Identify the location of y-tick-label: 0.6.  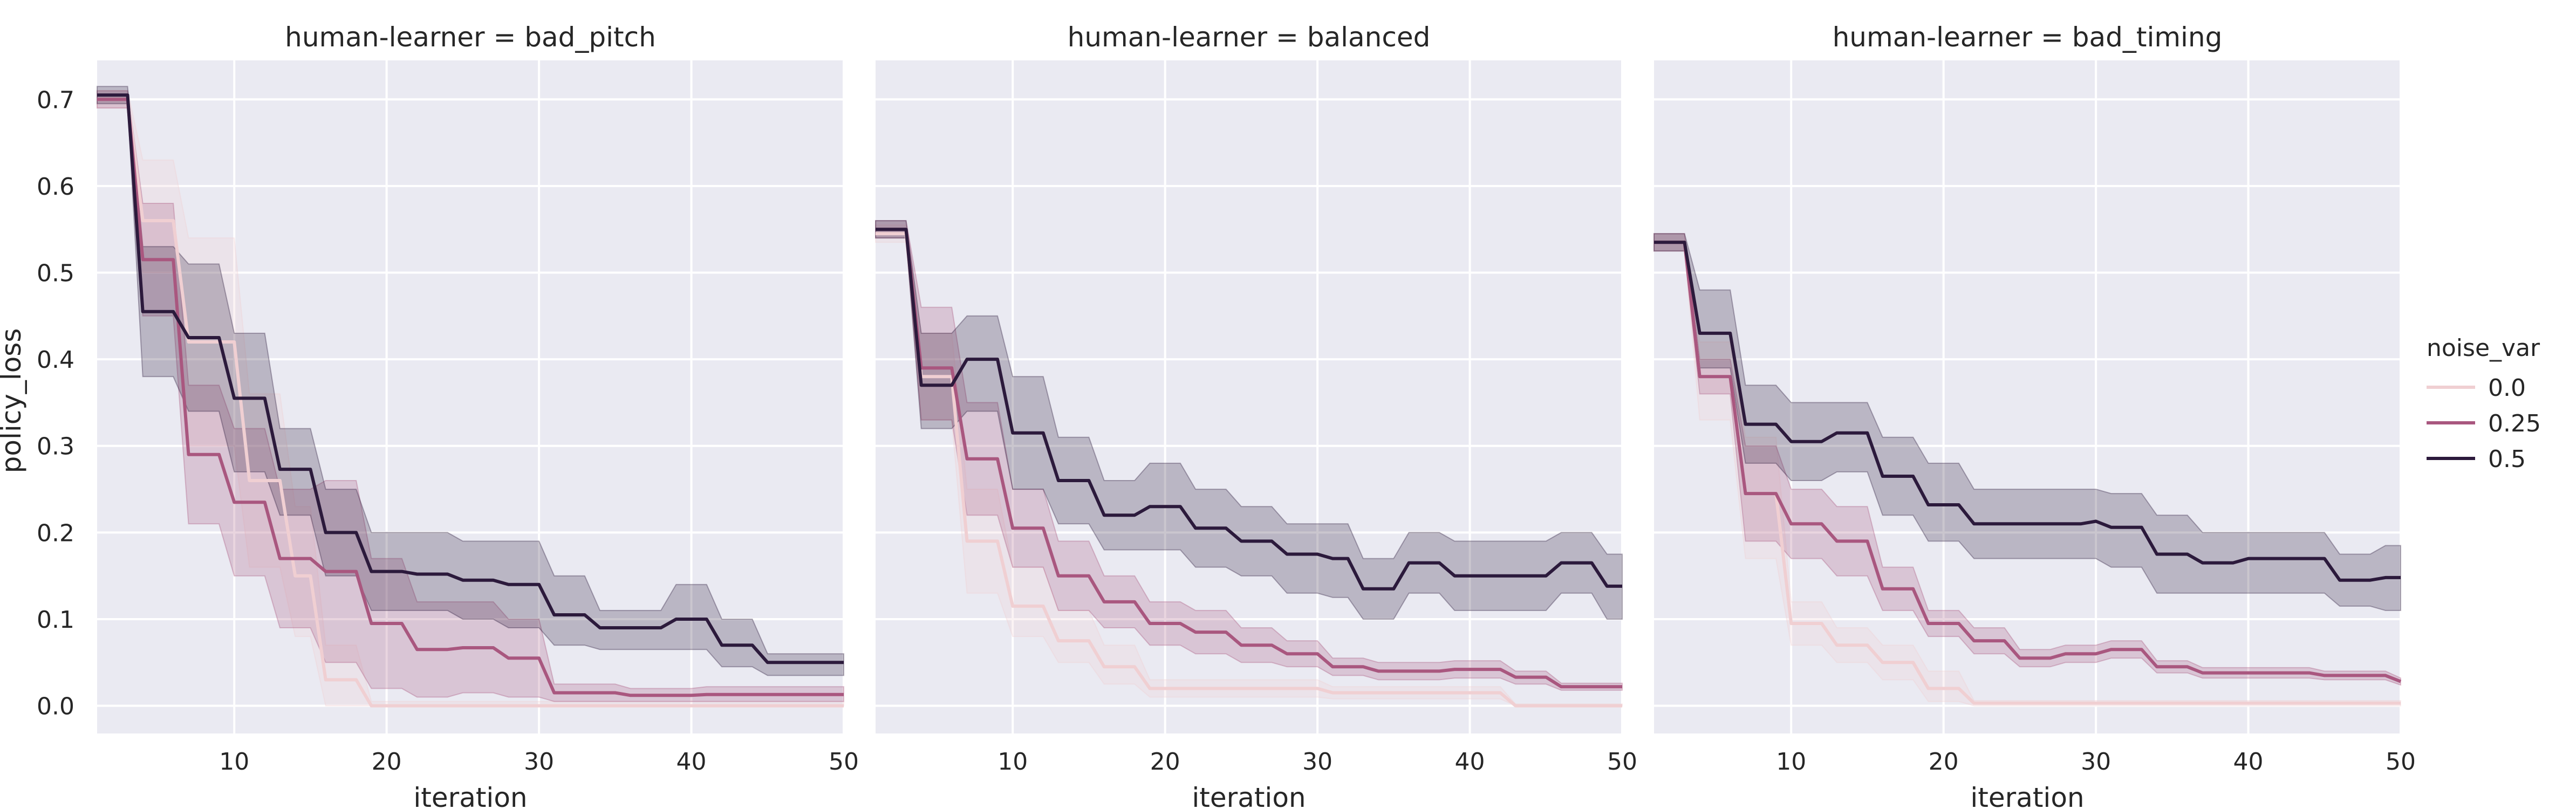
(55, 187).